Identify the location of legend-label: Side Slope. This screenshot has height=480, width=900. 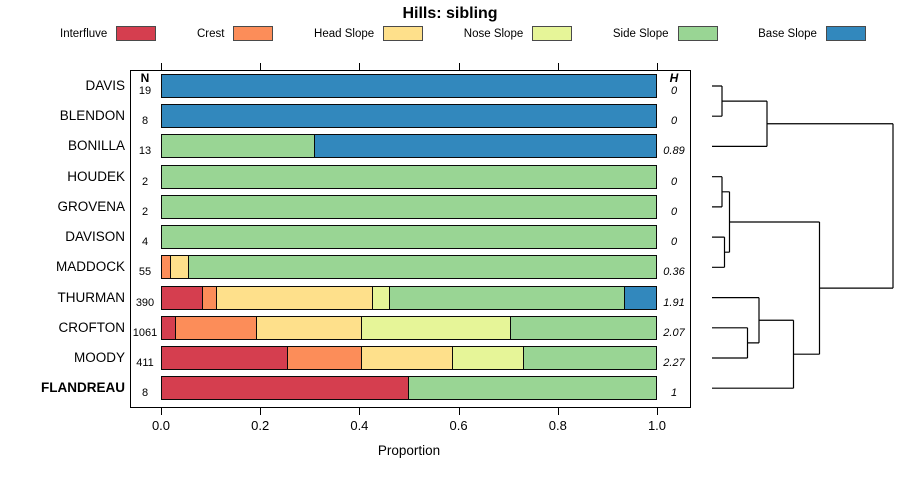
(640, 33).